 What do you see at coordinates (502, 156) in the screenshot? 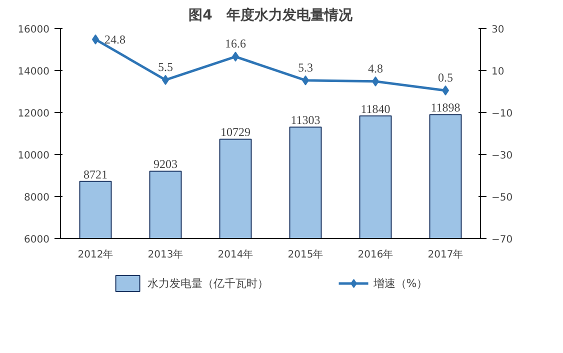
I see `y2-tick-label: −30` at bounding box center [502, 156].